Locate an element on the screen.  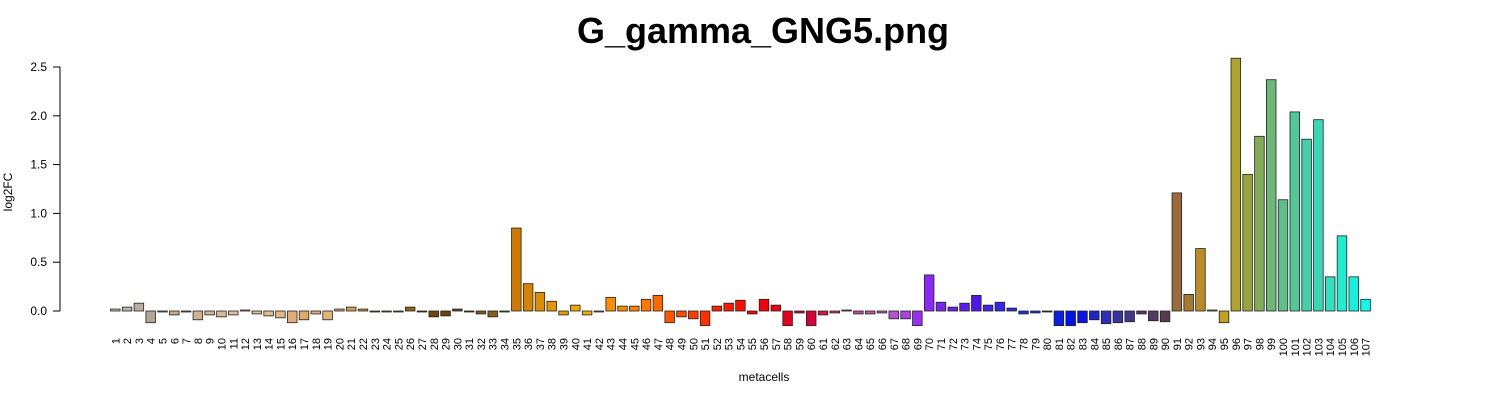
x-tick-label: 32 is located at coordinates (482, 344).